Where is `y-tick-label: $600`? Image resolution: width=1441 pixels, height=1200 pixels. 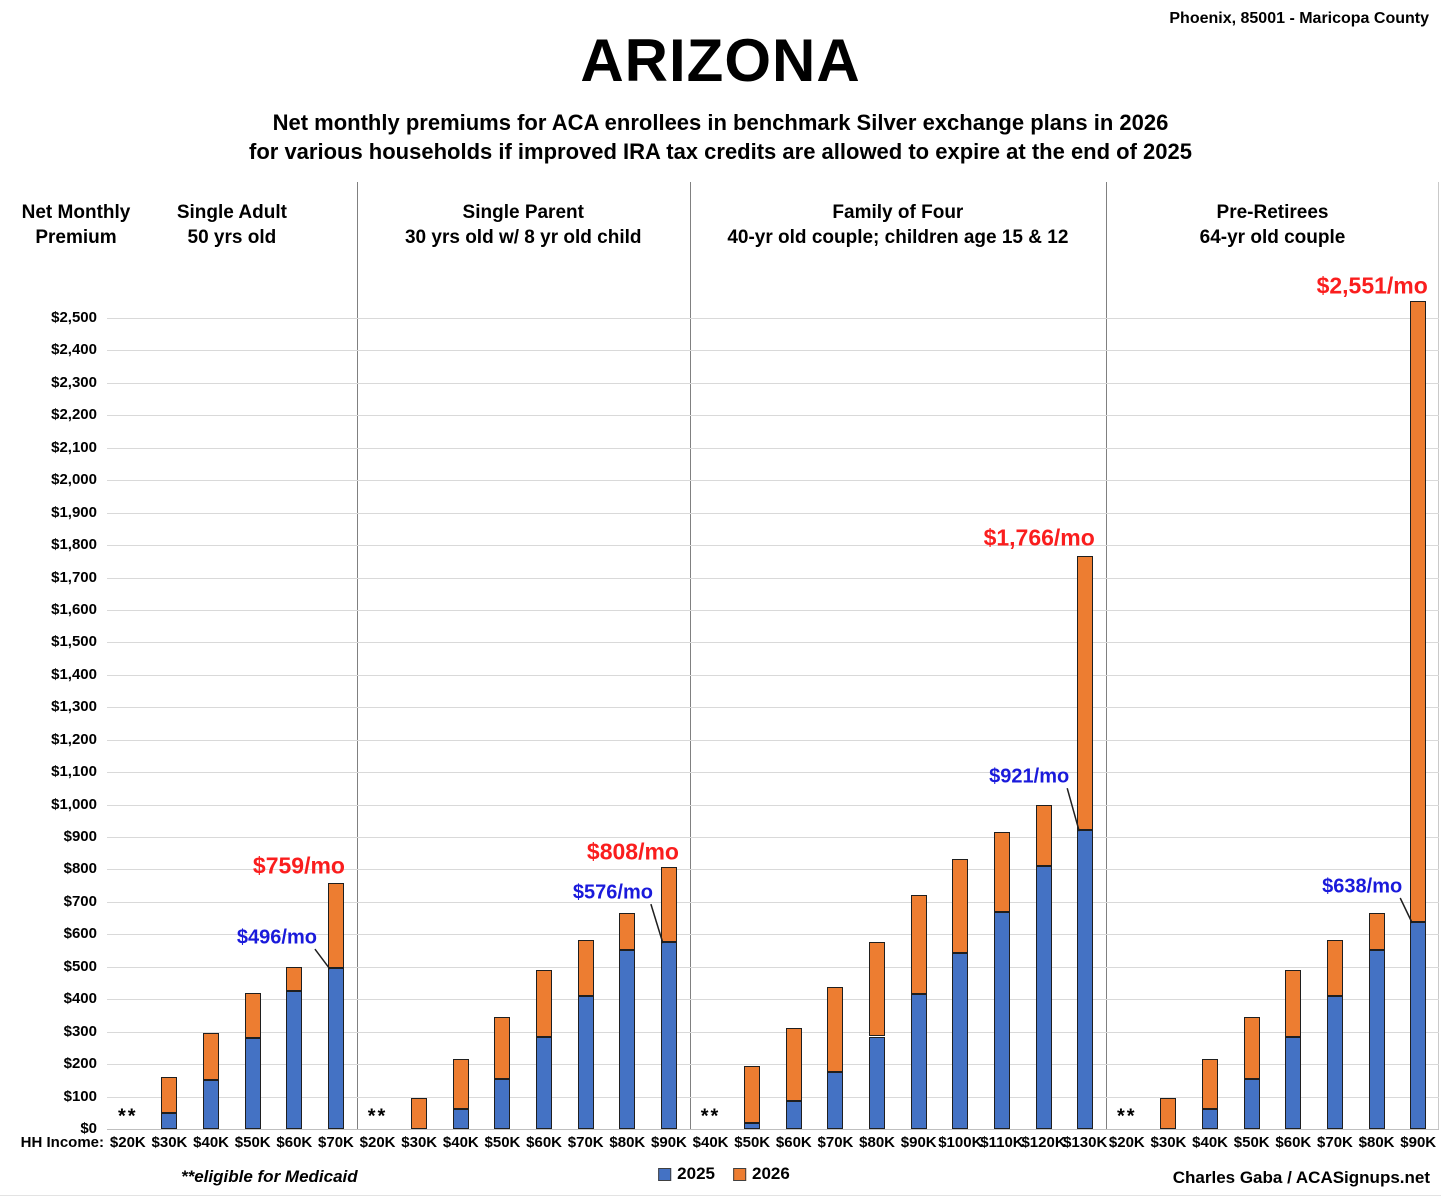 y-tick-label: $600 is located at coordinates (80, 934).